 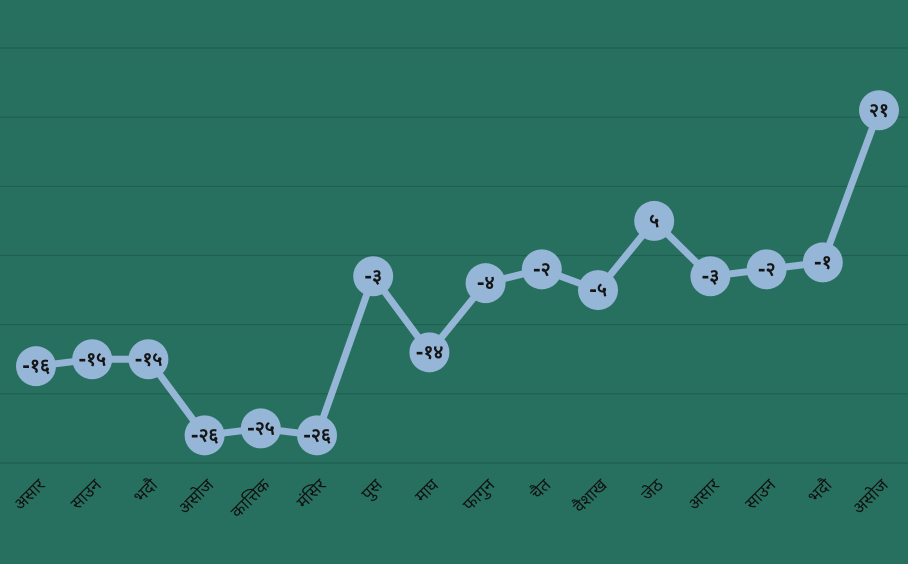 What do you see at coordinates (541, 489) in the screenshot?
I see `x-tick-label: चैत` at bounding box center [541, 489].